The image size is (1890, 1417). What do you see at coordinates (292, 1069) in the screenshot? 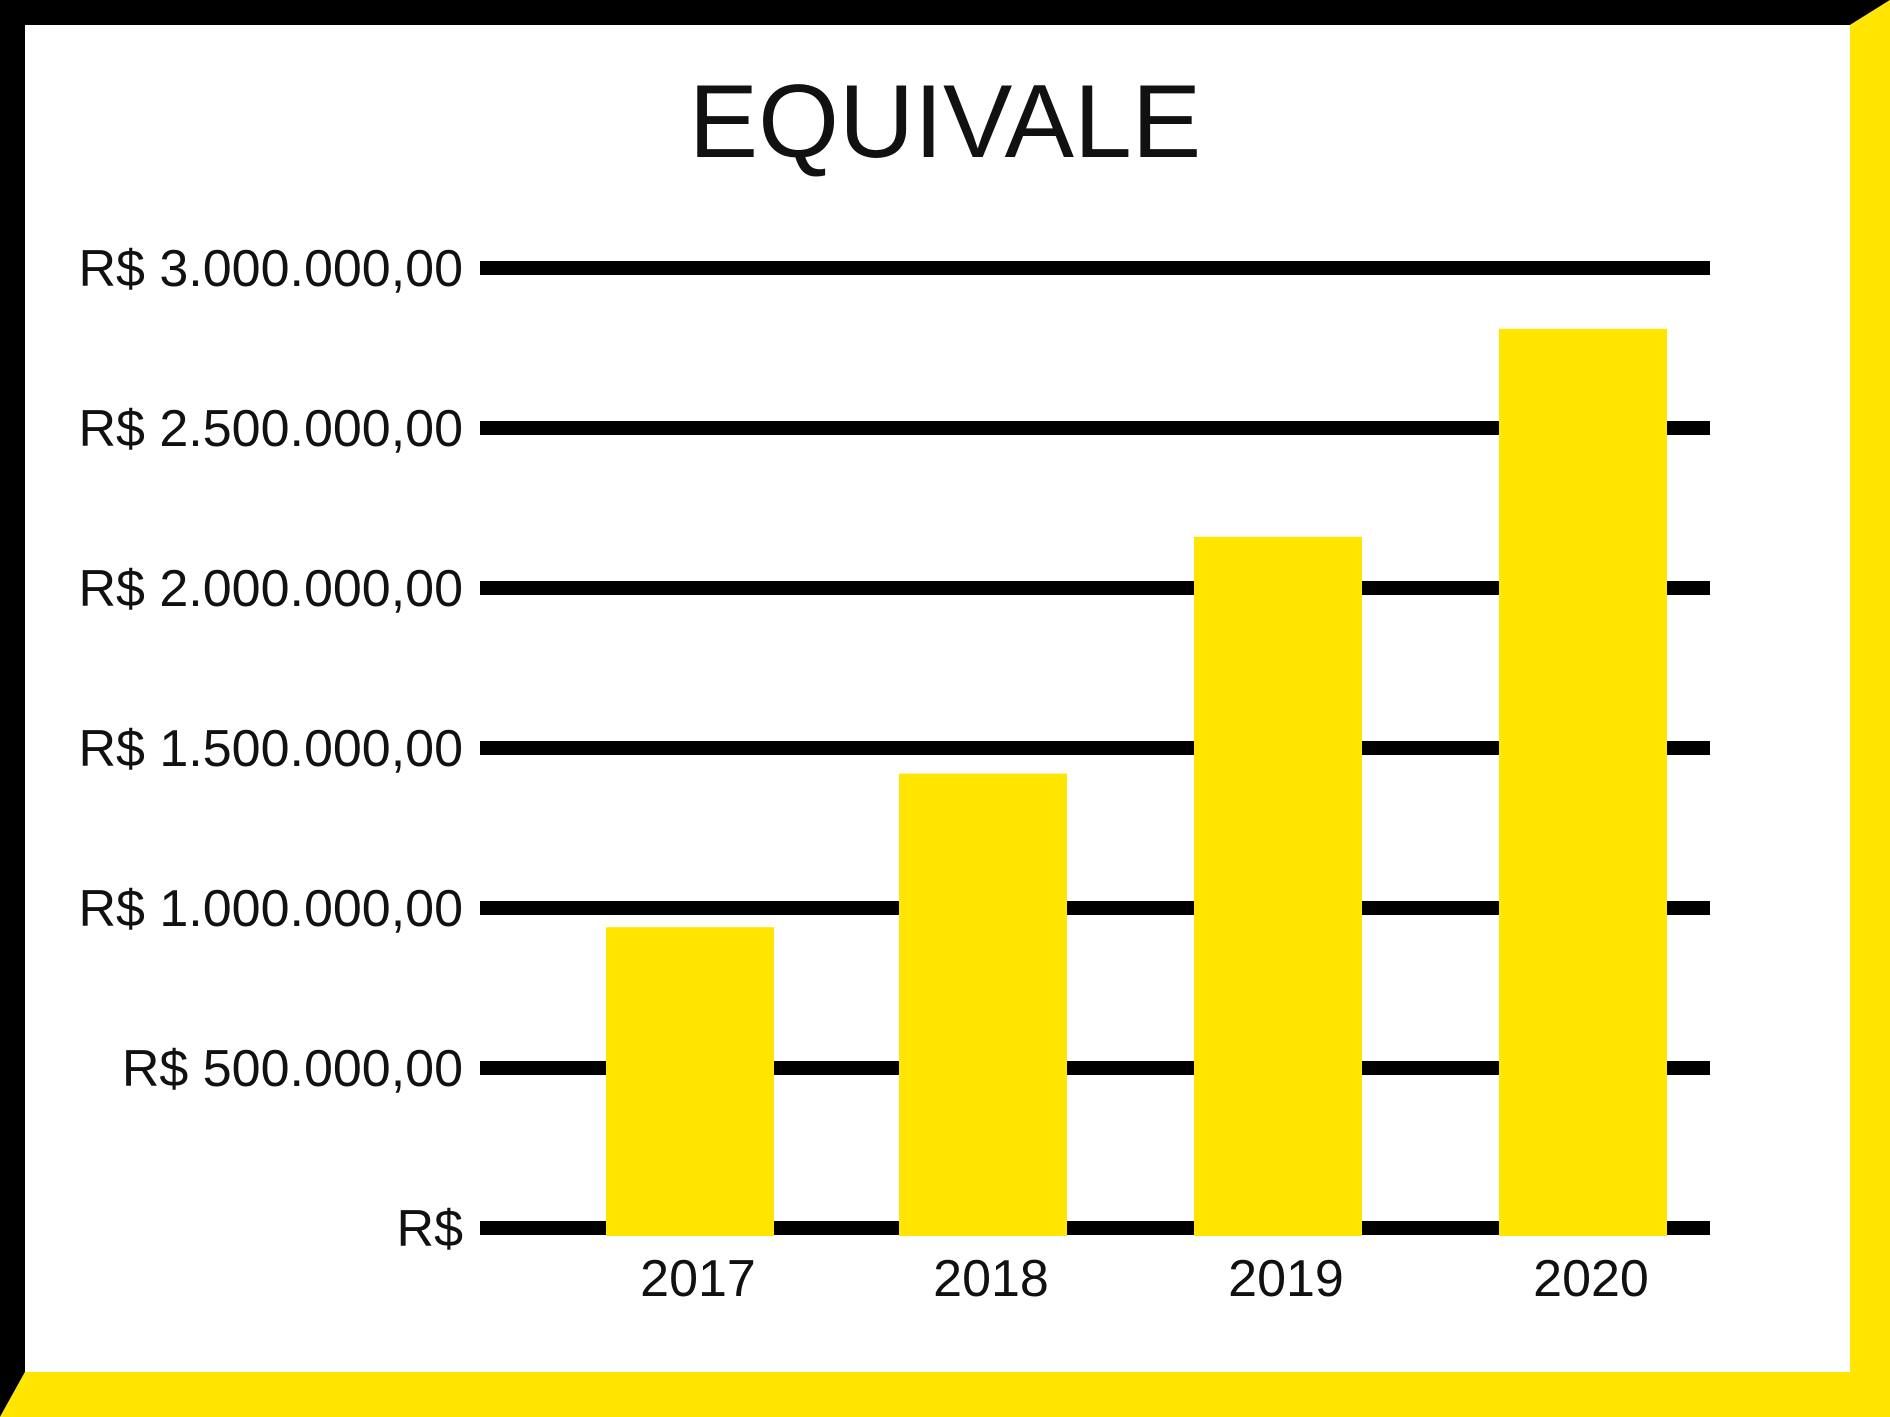
I see `y-tick-label: R$ 500.000,00` at bounding box center [292, 1069].